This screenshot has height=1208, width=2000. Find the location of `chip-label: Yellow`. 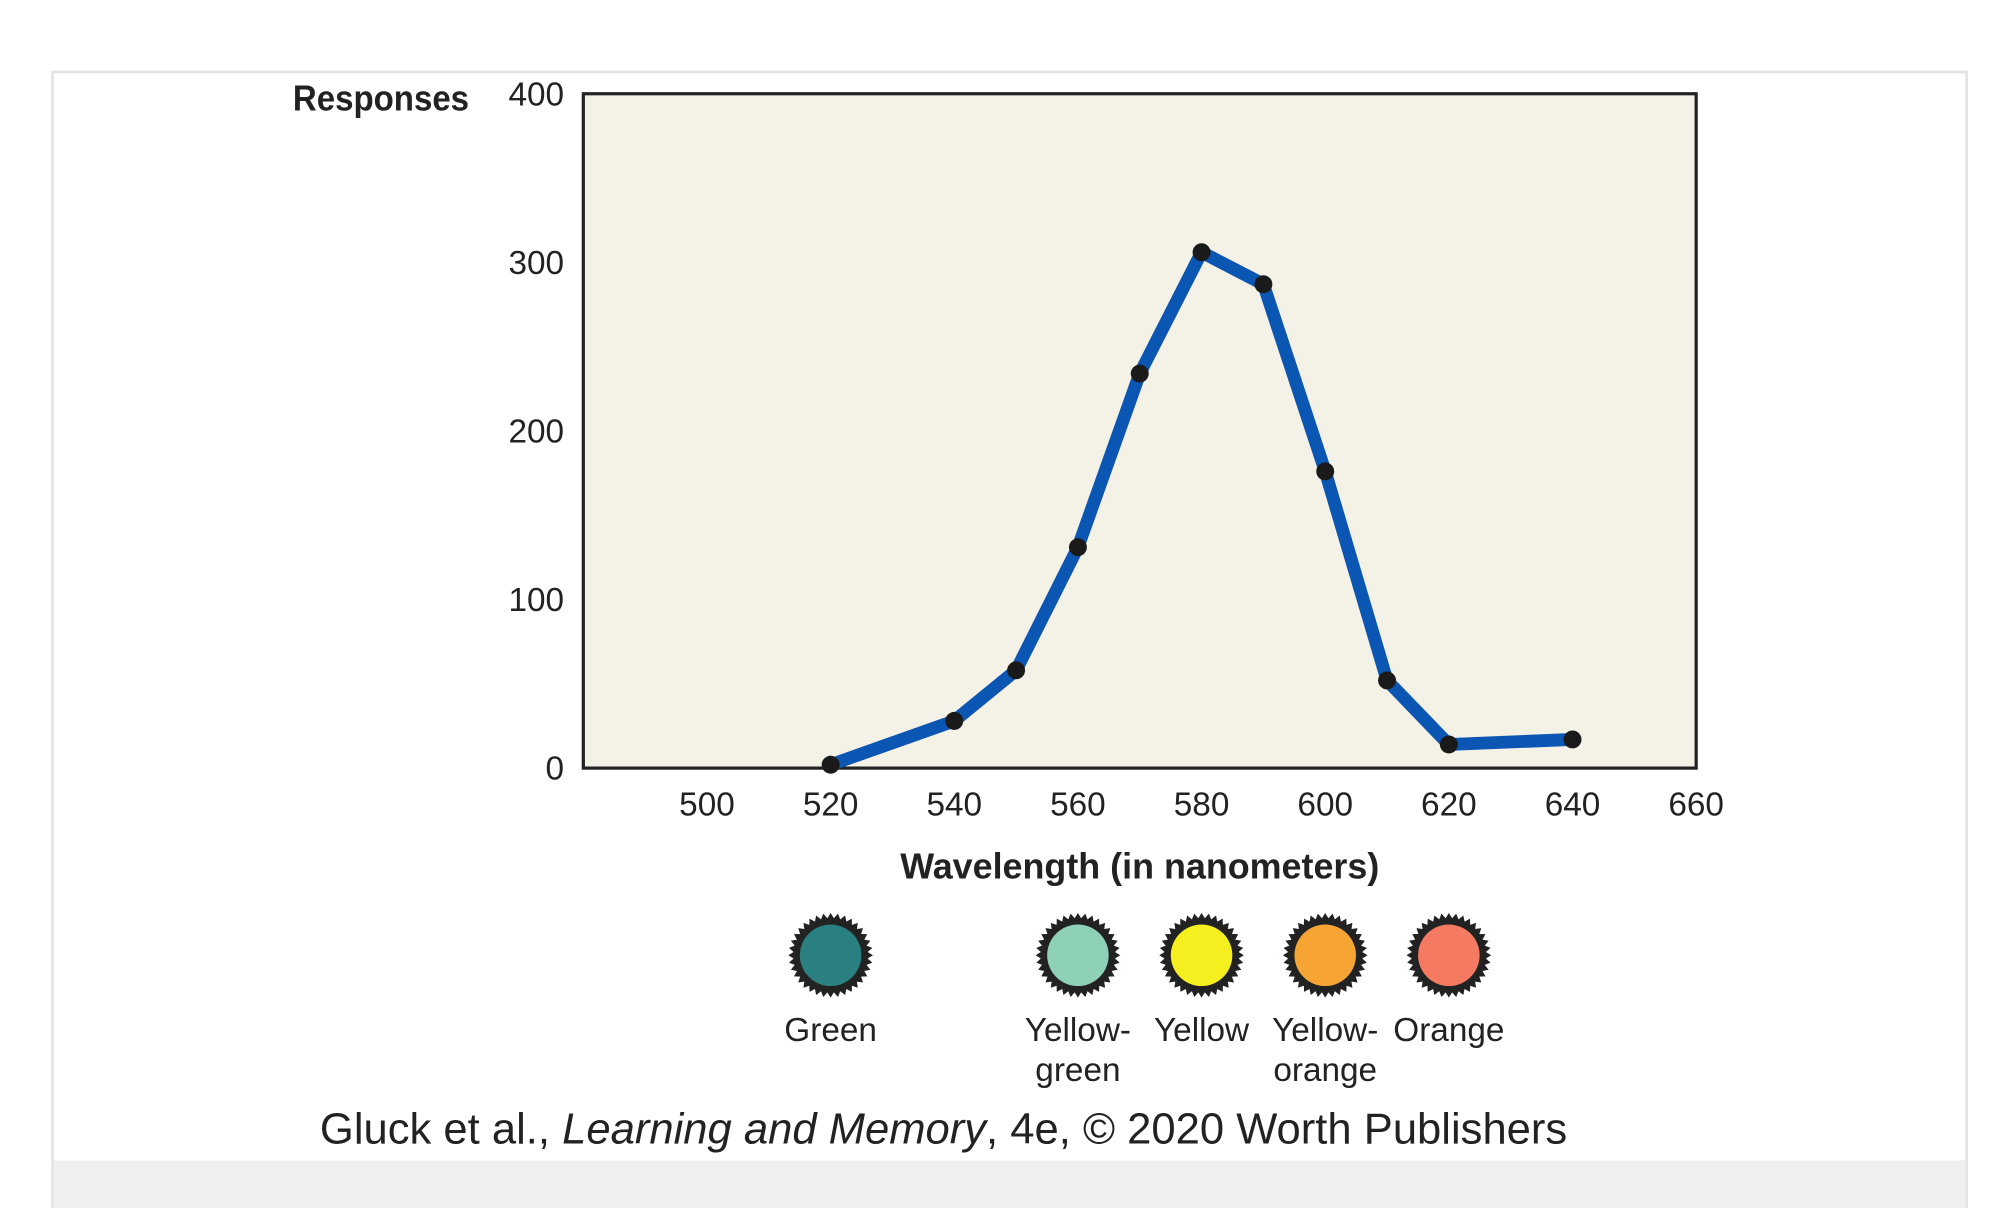

chip-label: Yellow is located at coordinates (1202, 1030).